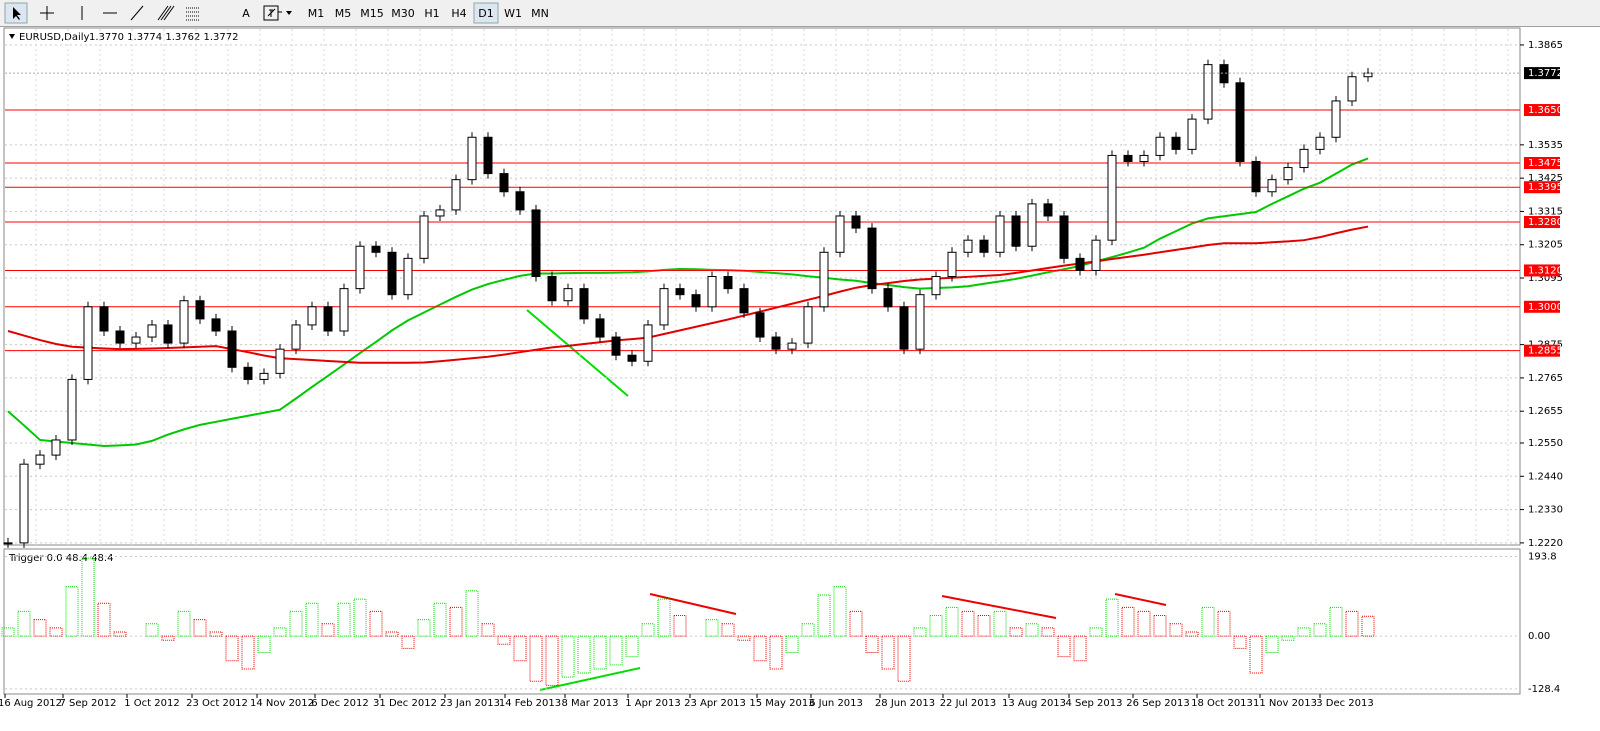 The image size is (1600, 731). What do you see at coordinates (31, 703) in the screenshot?
I see `x-tick-label: 16 Aug 2012` at bounding box center [31, 703].